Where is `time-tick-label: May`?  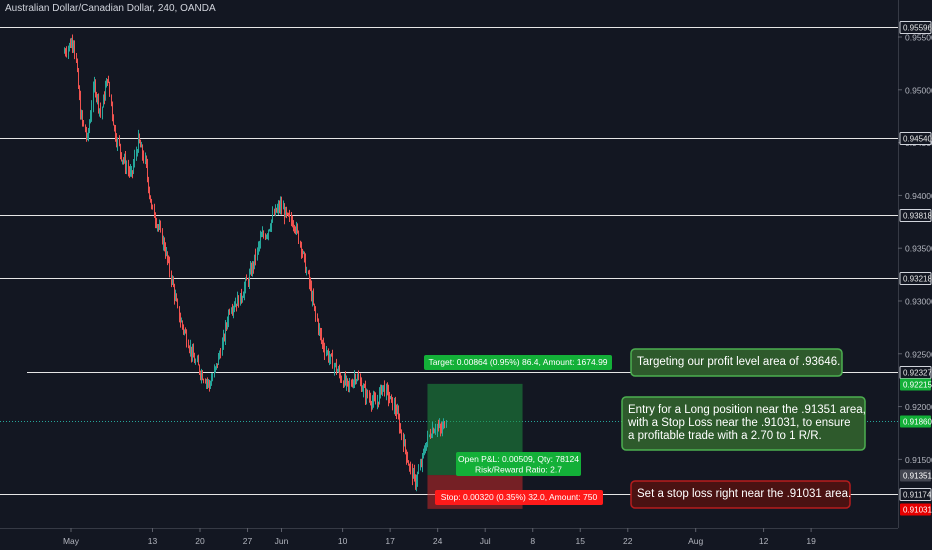
time-tick-label: May is located at coordinates (71, 541).